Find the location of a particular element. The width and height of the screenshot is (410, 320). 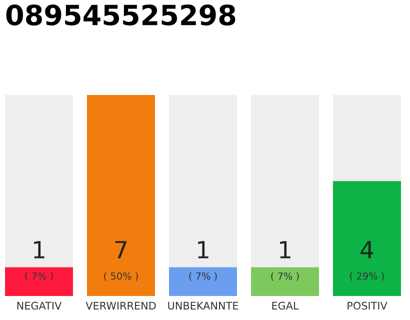

x-tick-label: EGAL is located at coordinates (285, 306).